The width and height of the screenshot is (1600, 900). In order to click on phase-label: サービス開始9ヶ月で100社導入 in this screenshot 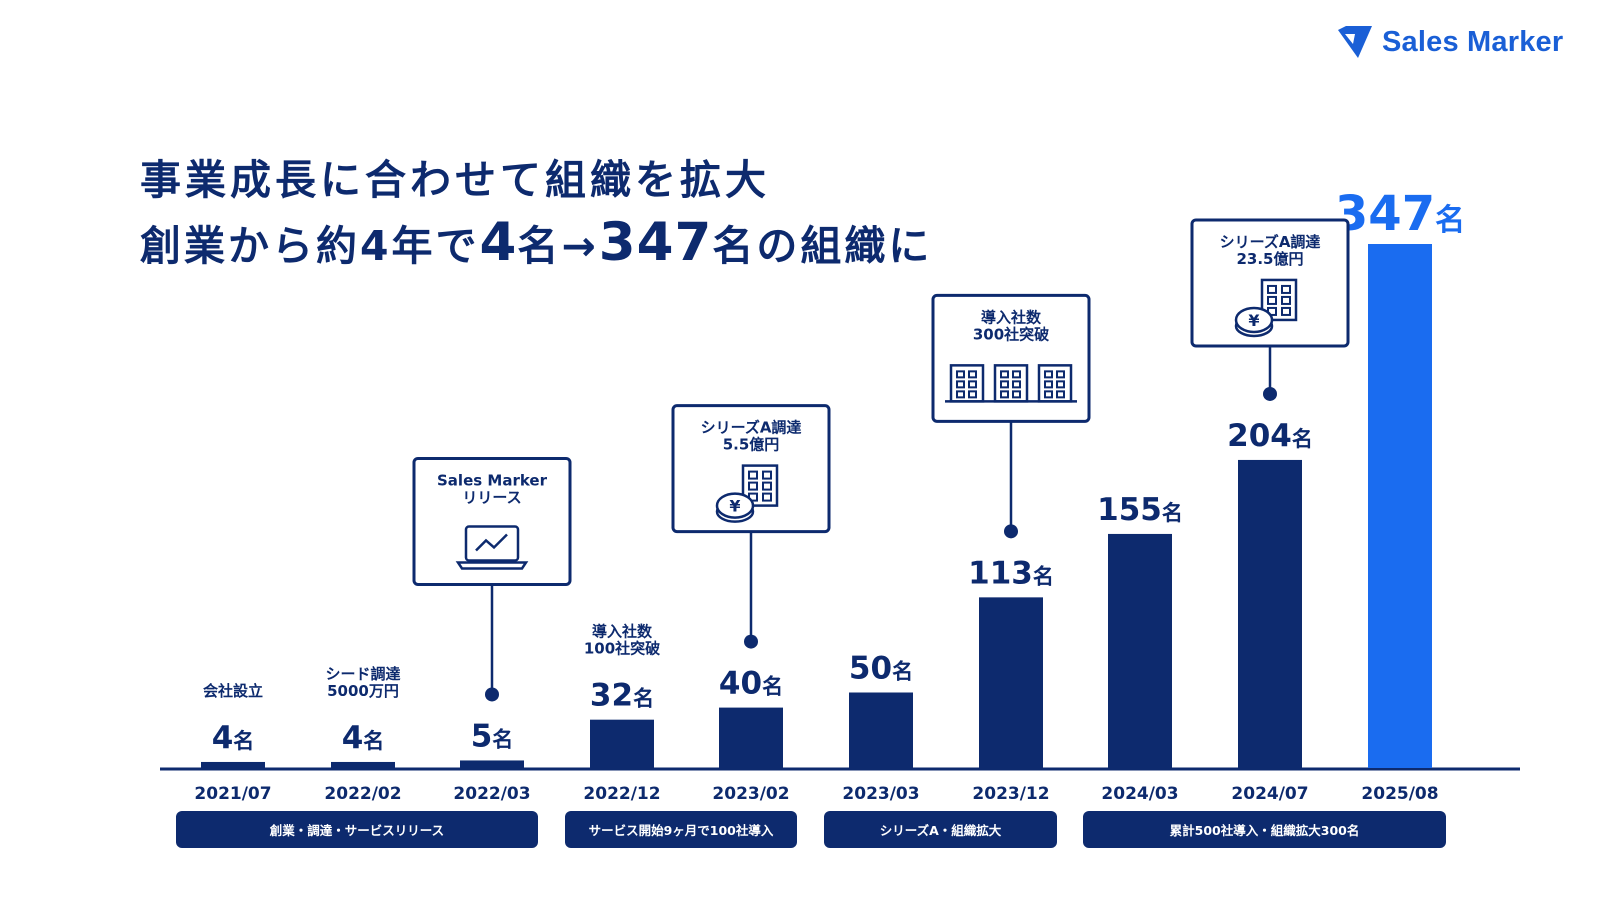, I will do `click(681, 830)`.